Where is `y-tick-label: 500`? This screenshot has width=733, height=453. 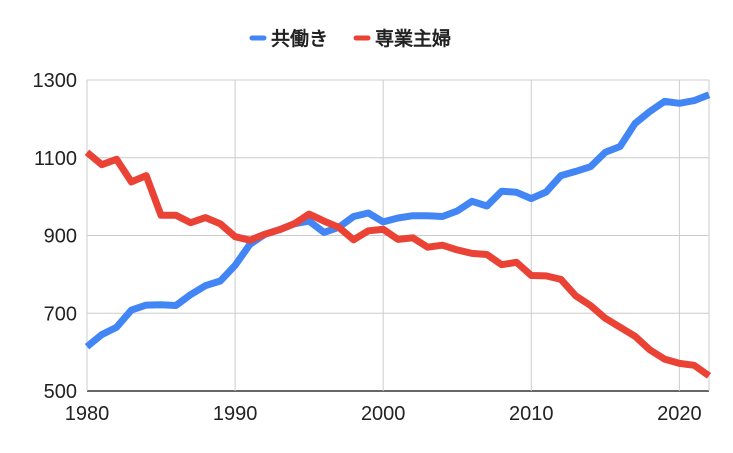 y-tick-label: 500 is located at coordinates (60, 392).